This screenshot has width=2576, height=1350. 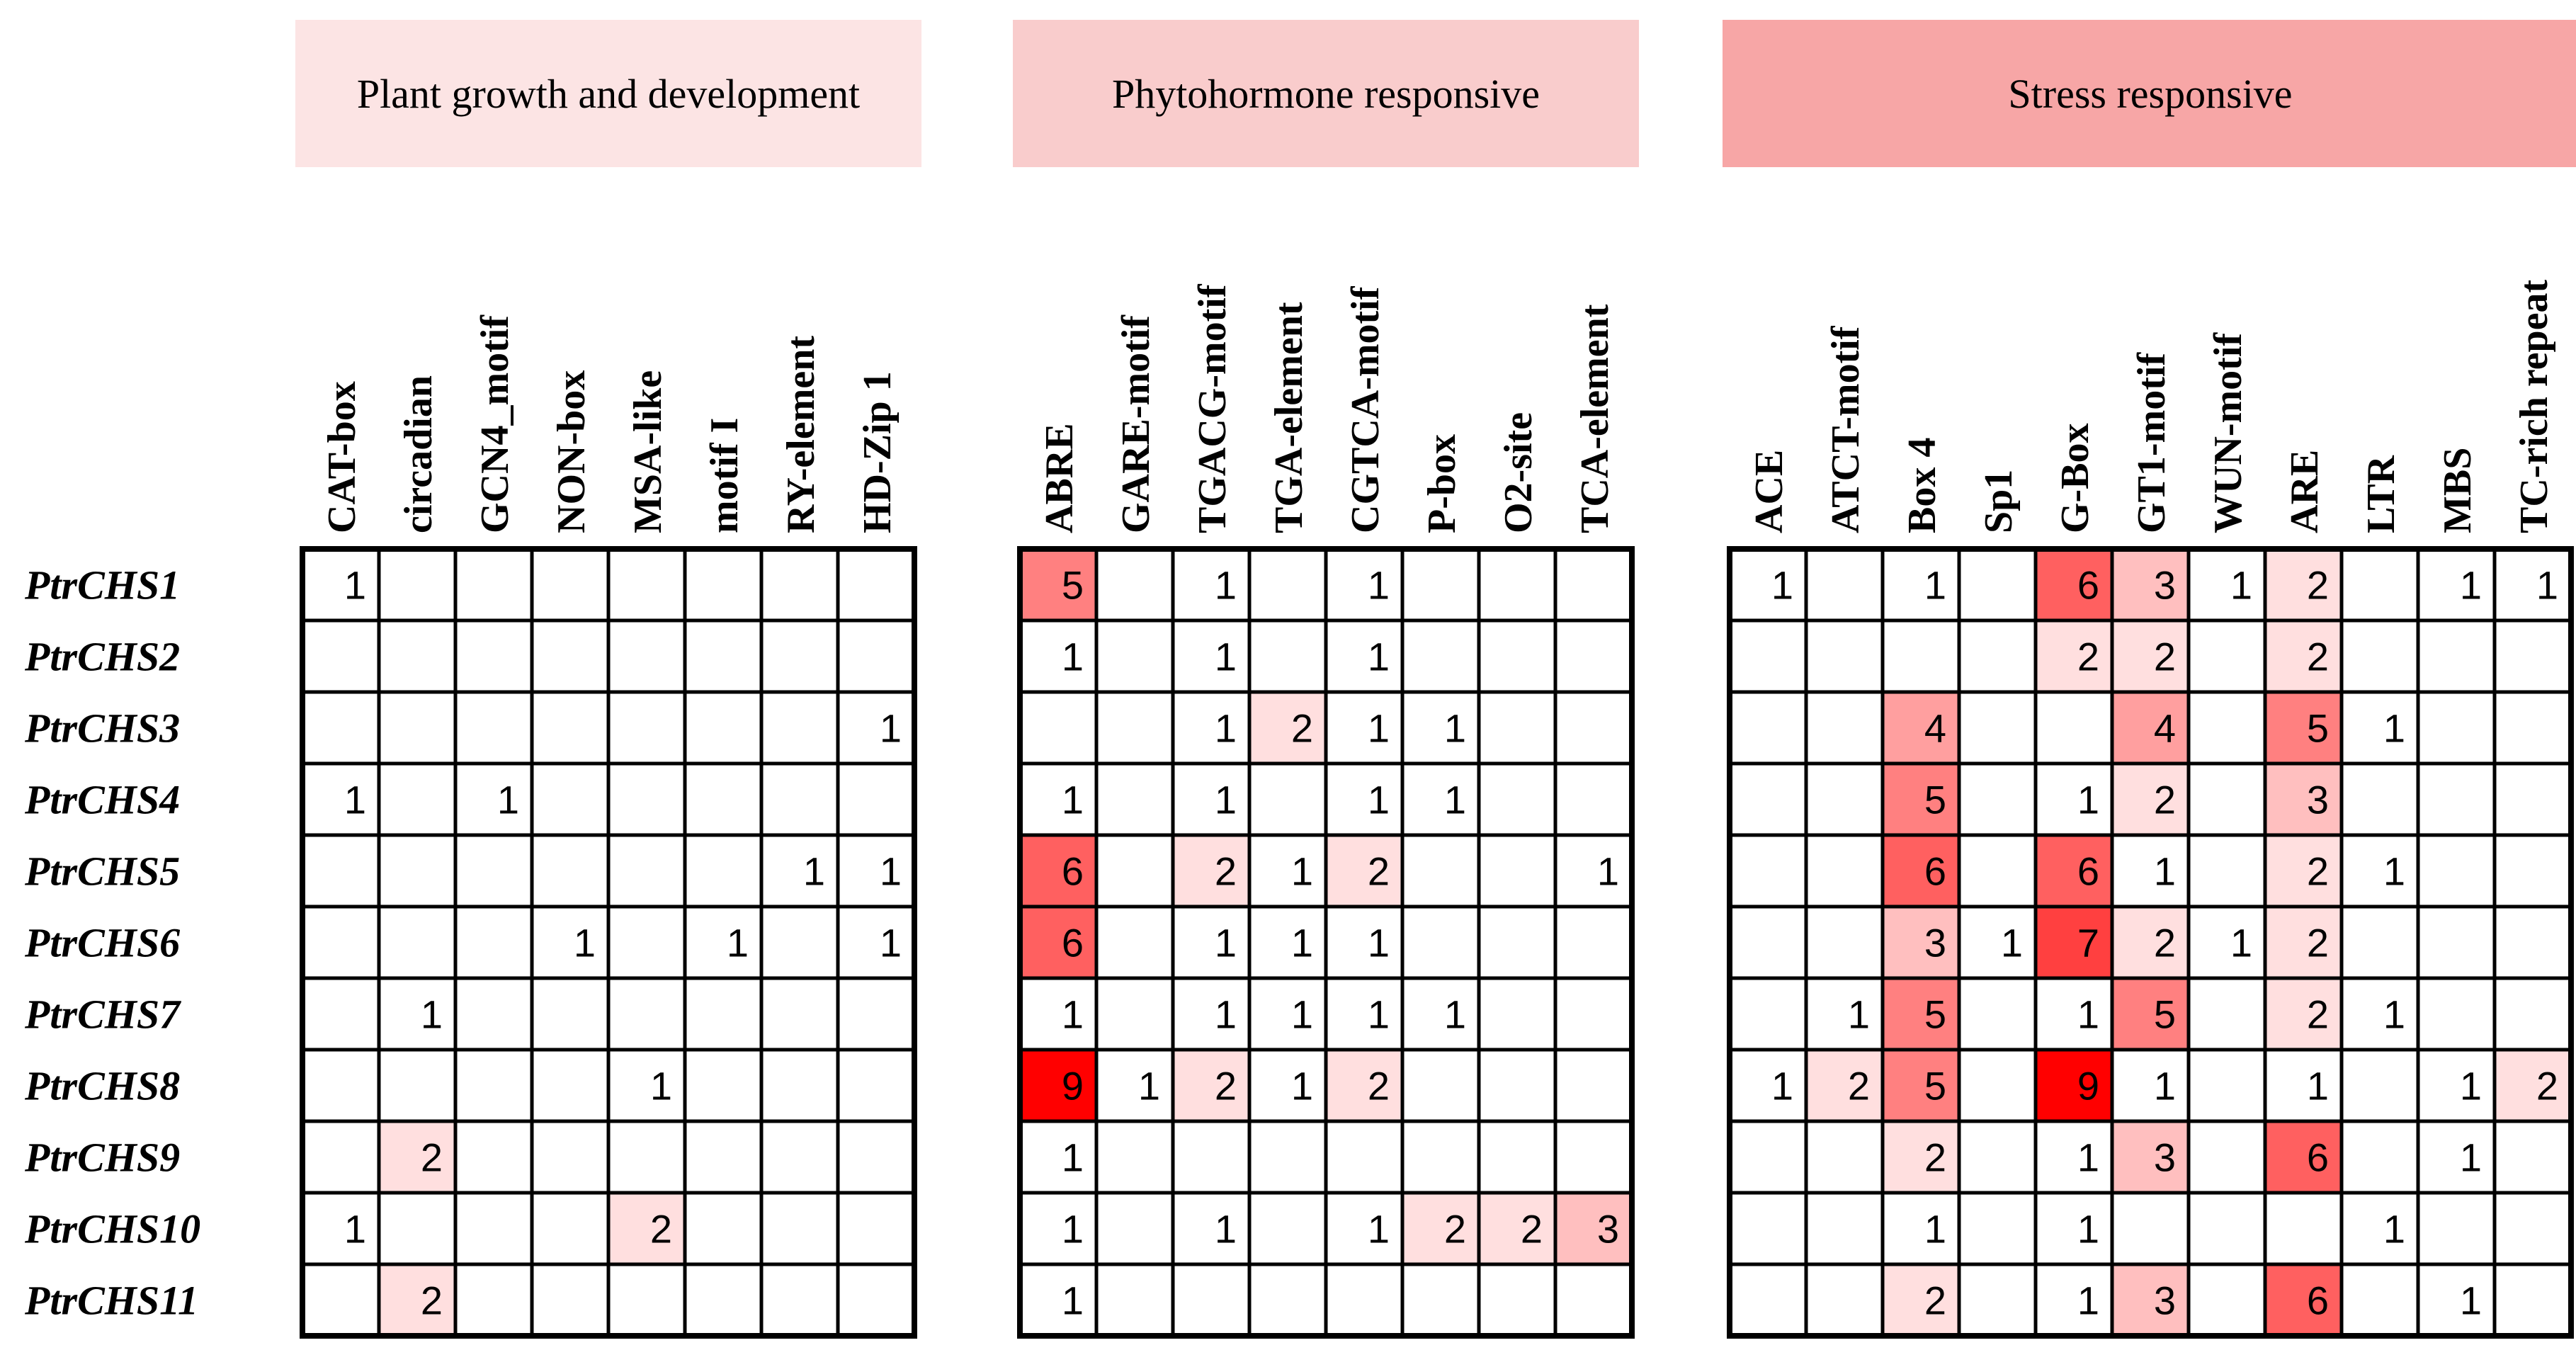 I want to click on heatmap-cell-ptrchs11-tgacg-motif, so click(x=1211, y=1300).